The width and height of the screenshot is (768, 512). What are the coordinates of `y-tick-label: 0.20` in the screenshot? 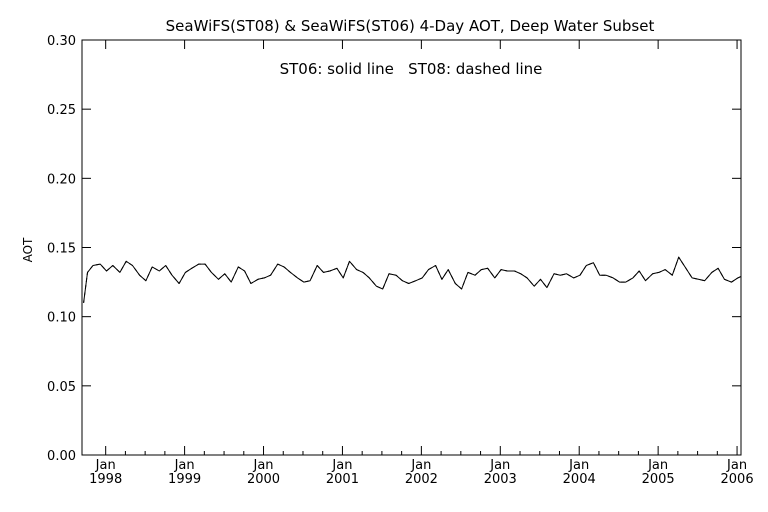 It's located at (61, 179).